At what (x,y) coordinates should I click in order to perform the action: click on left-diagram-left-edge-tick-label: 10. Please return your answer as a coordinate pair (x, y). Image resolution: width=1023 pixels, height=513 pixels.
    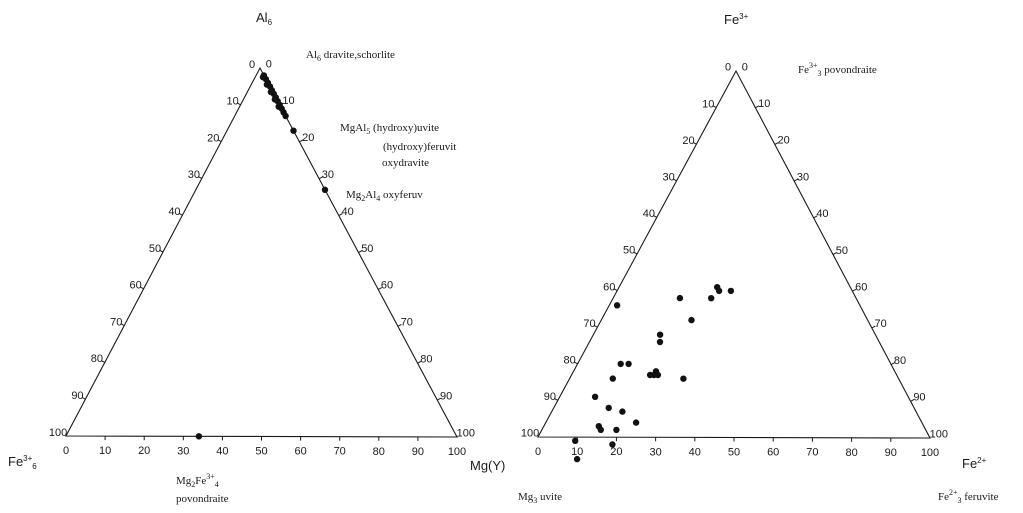
    Looking at the image, I should click on (233, 102).